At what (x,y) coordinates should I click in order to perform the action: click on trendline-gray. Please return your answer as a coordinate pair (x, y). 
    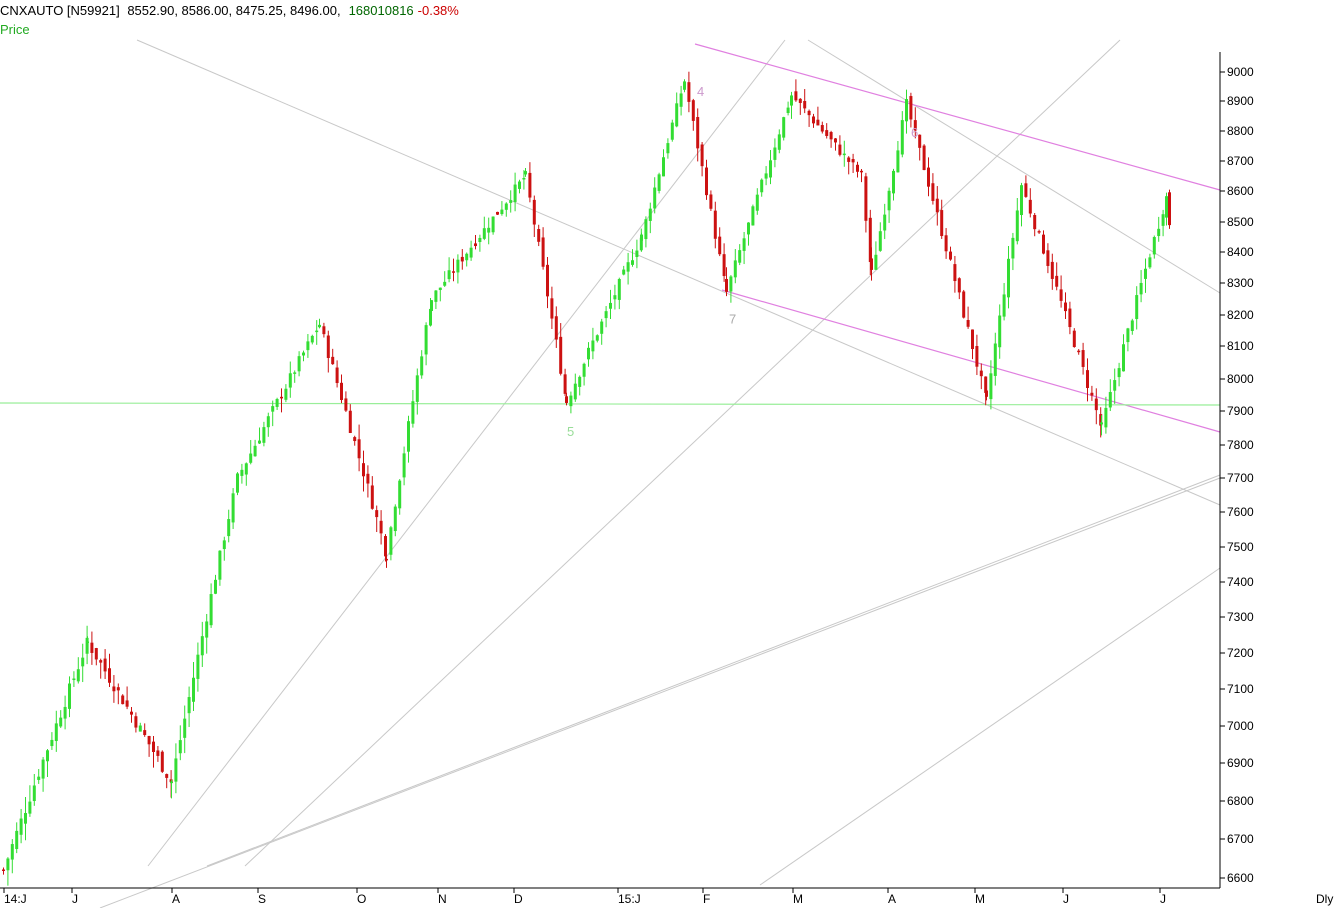
    Looking at the image, I should click on (990, 726).